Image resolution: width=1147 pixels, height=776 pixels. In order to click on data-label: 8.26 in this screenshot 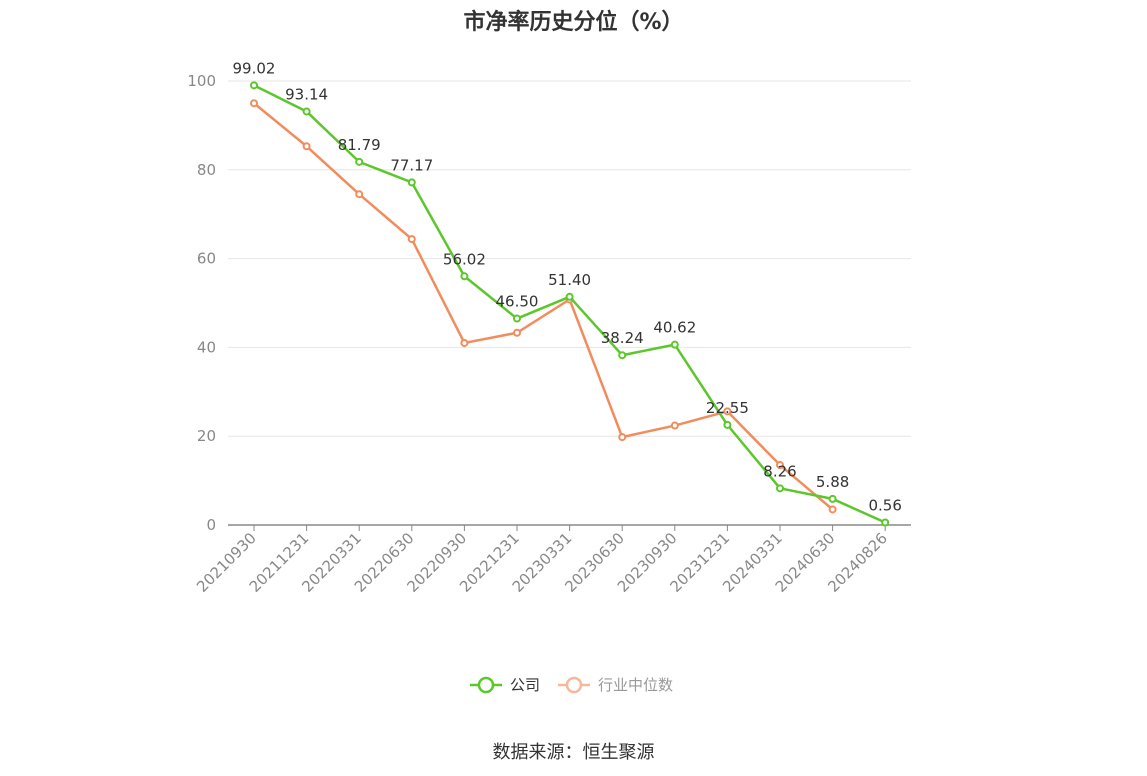, I will do `click(779, 471)`.